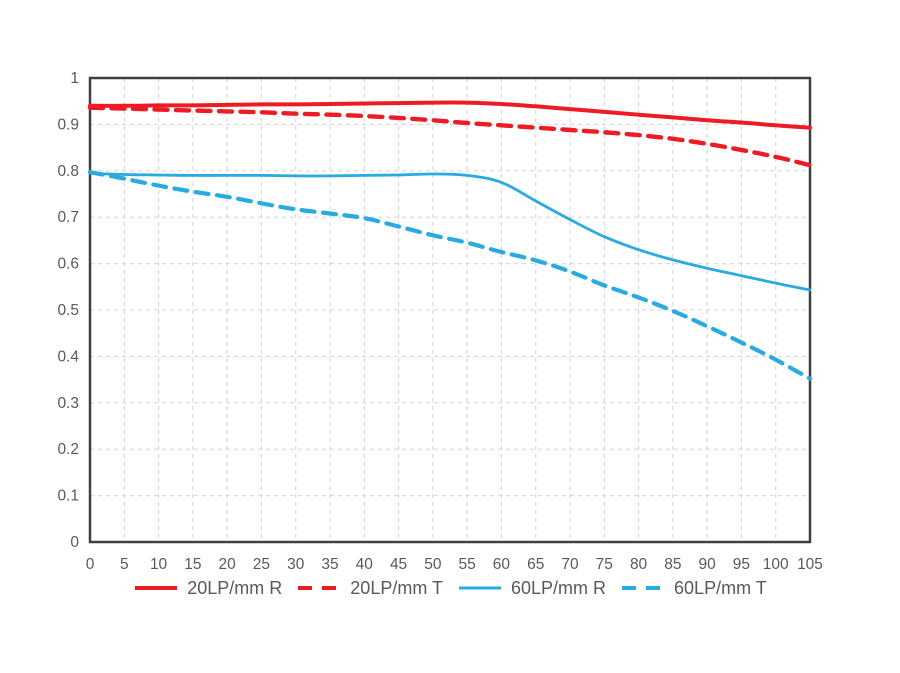 Image resolution: width=900 pixels, height=673 pixels. Describe the element at coordinates (365, 564) in the screenshot. I see `x-tick-label: 40` at that location.